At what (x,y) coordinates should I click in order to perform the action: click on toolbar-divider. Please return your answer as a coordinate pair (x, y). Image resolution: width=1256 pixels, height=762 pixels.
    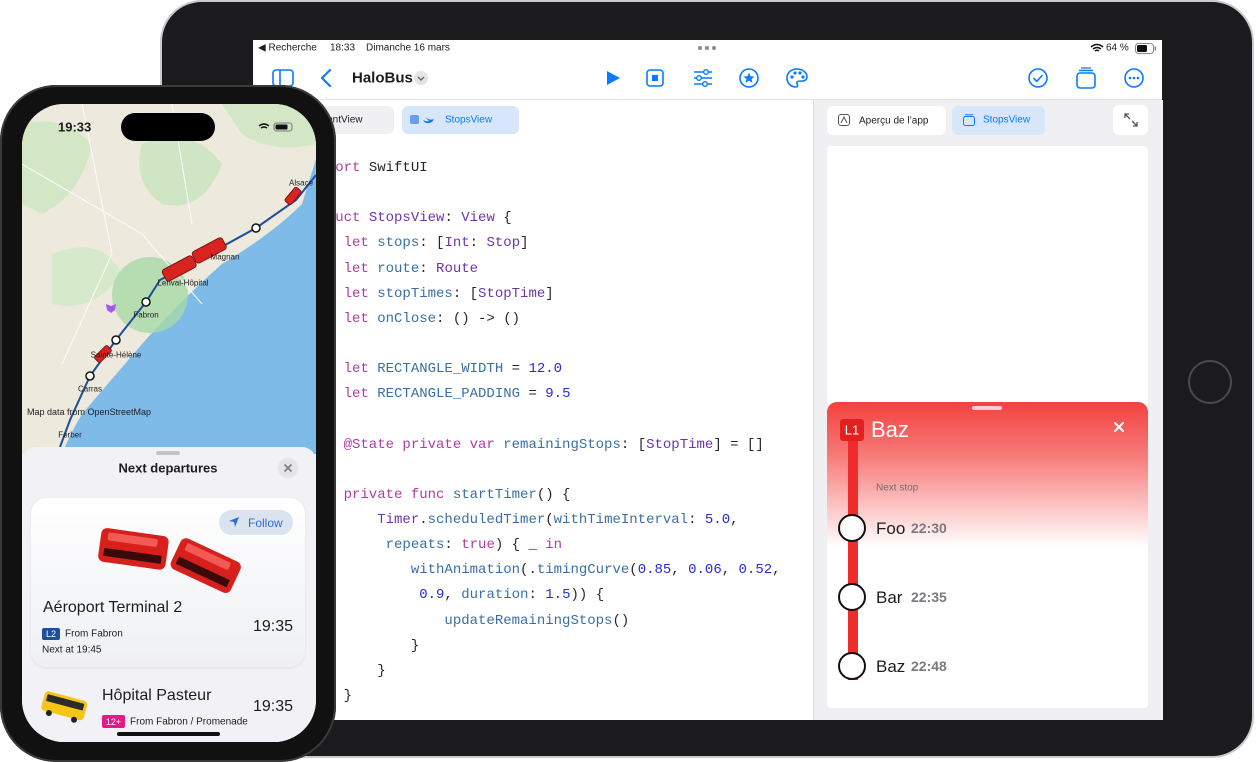
    Looking at the image, I should click on (707, 99).